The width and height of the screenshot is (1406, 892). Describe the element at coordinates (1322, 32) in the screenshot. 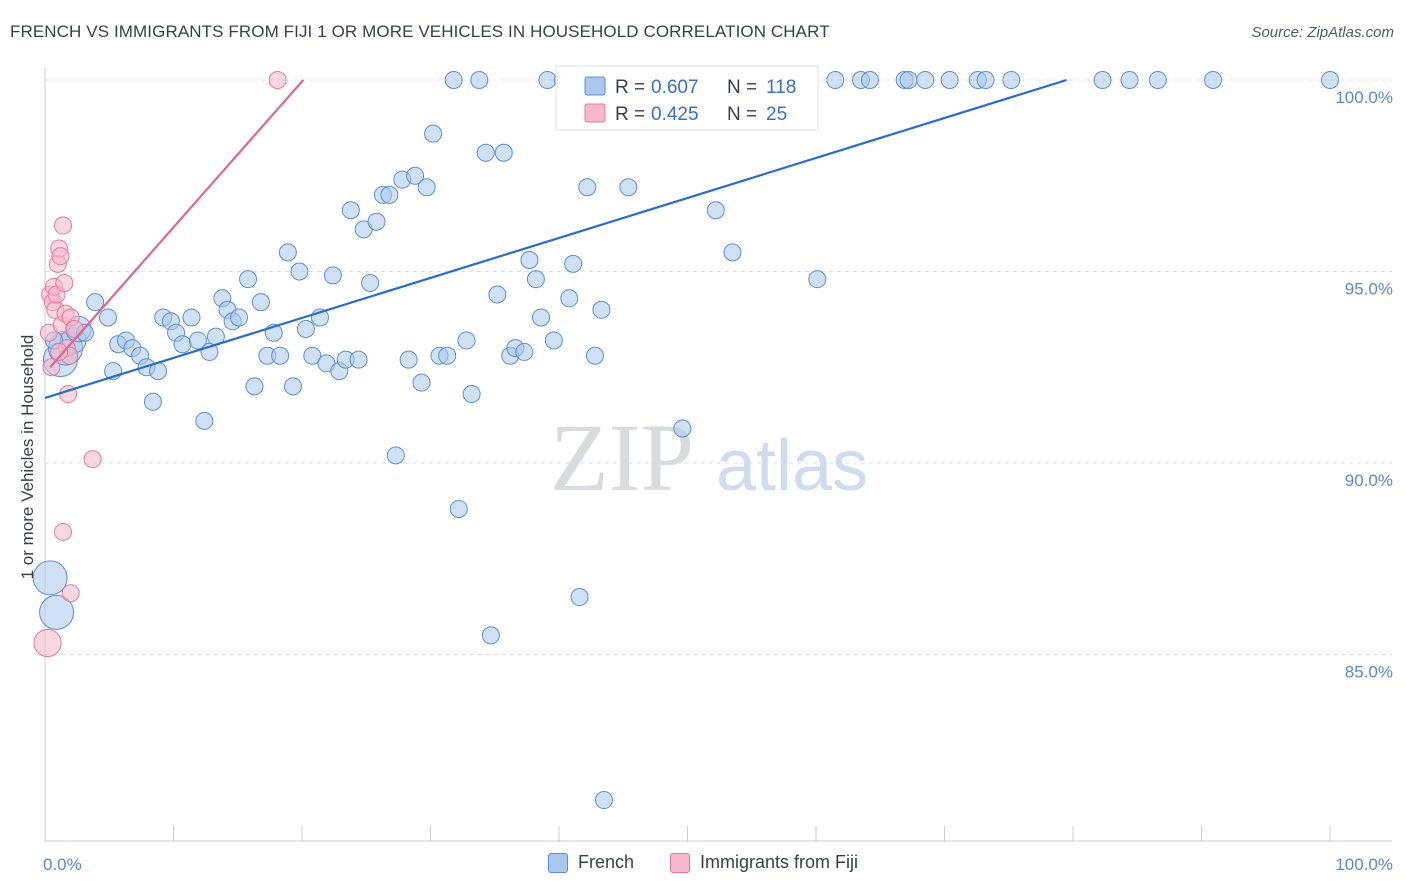

I see `source-label: Source: ZipAtlas.com` at that location.